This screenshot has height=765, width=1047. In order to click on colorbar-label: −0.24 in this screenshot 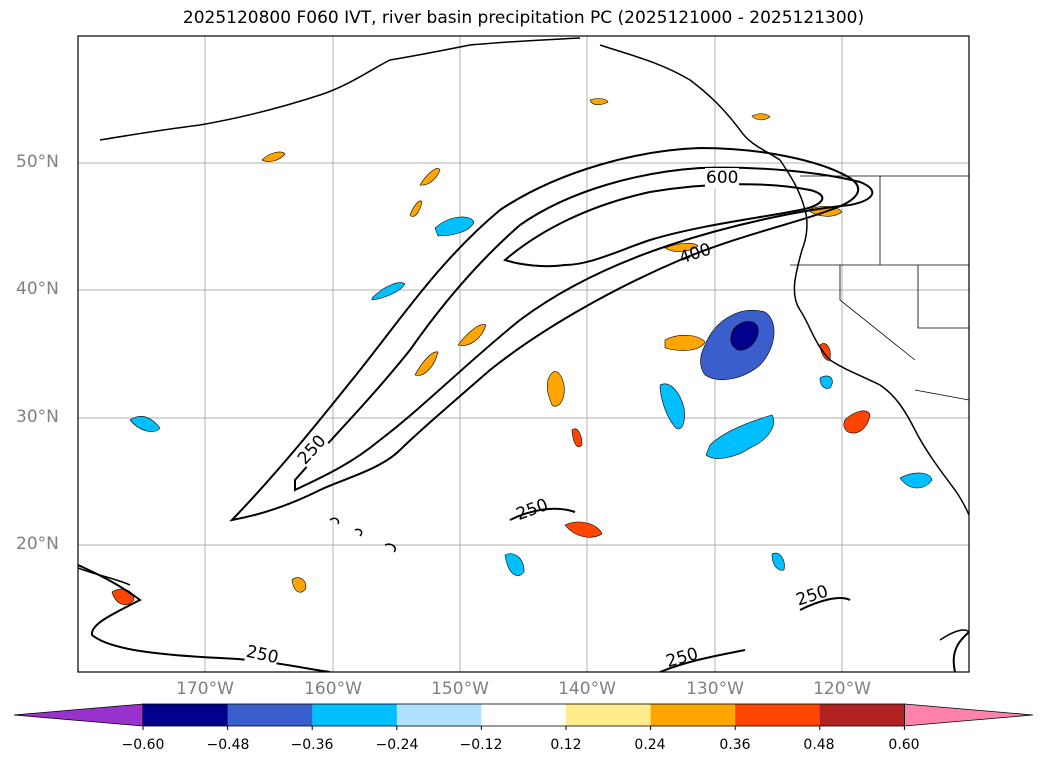, I will do `click(397, 745)`.